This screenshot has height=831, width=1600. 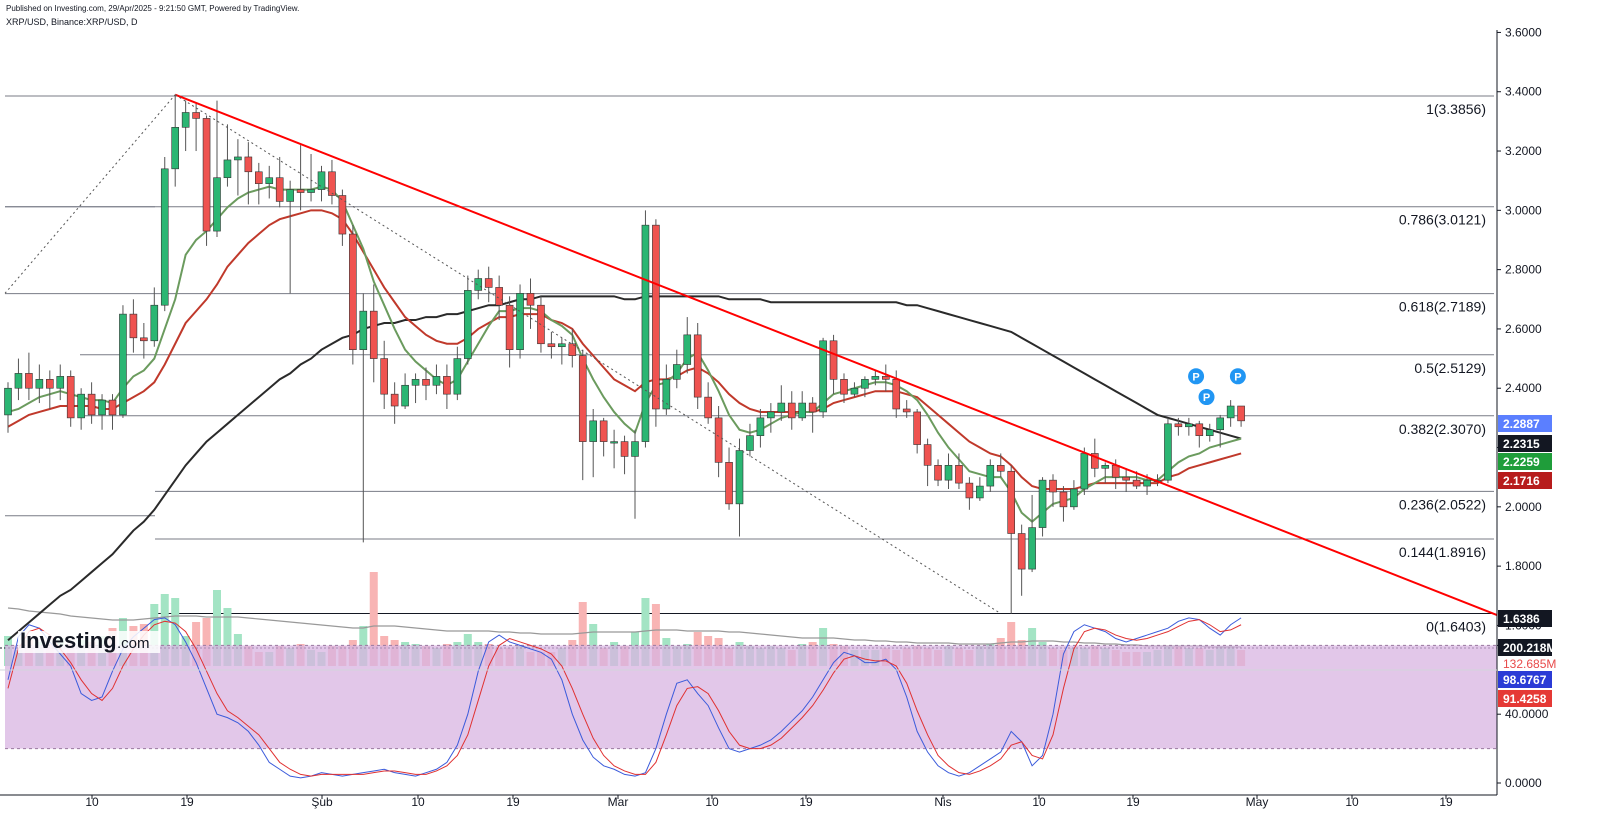 I want to click on price-tick-label: 2.8000, so click(x=1523, y=270).